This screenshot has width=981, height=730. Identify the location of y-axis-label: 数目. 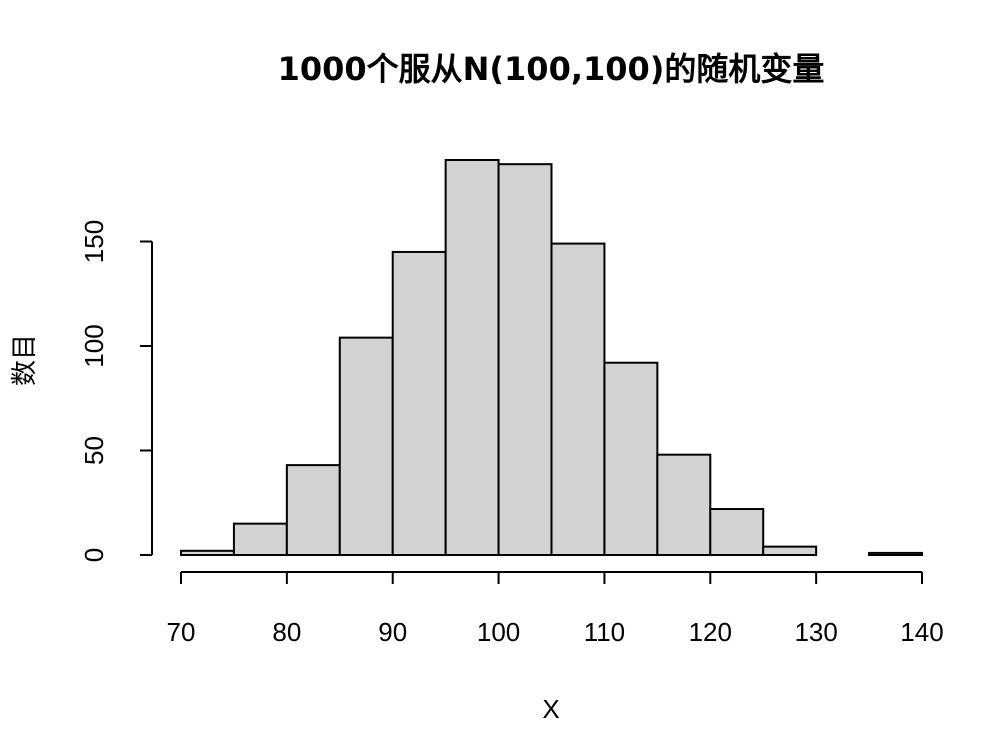
(25, 360).